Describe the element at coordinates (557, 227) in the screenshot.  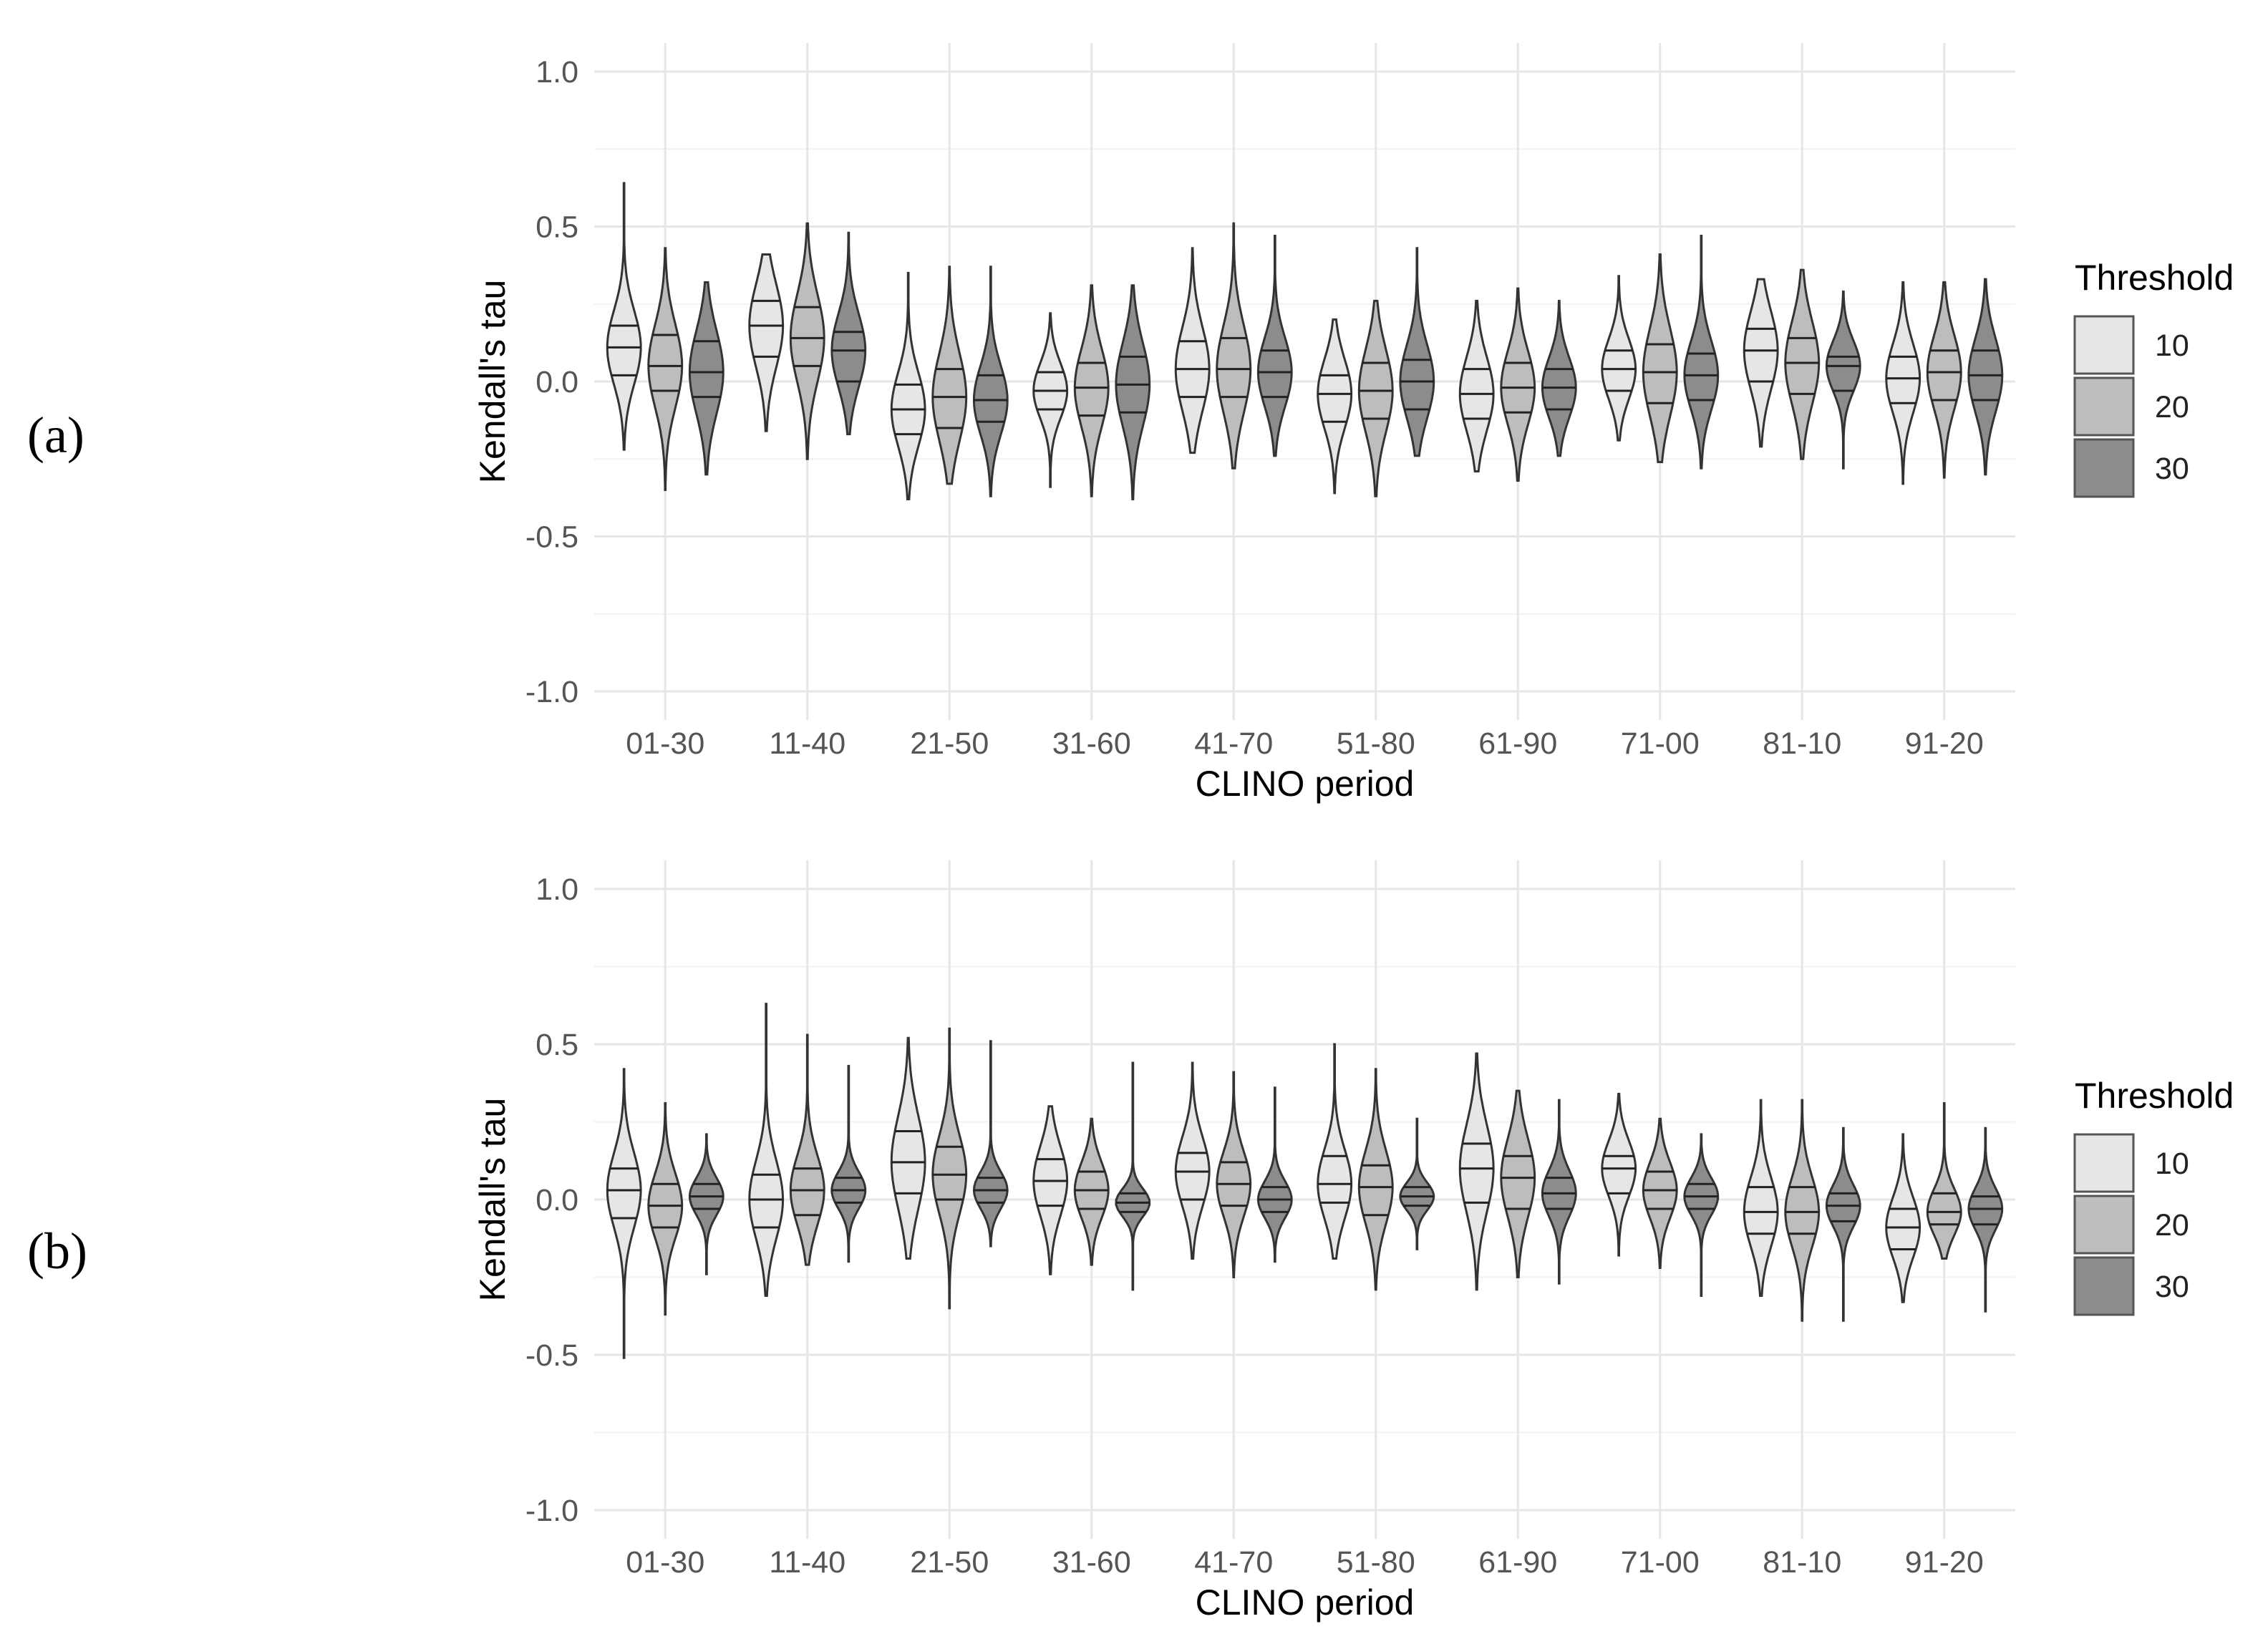
I see `y-tick-label: 0.5` at that location.